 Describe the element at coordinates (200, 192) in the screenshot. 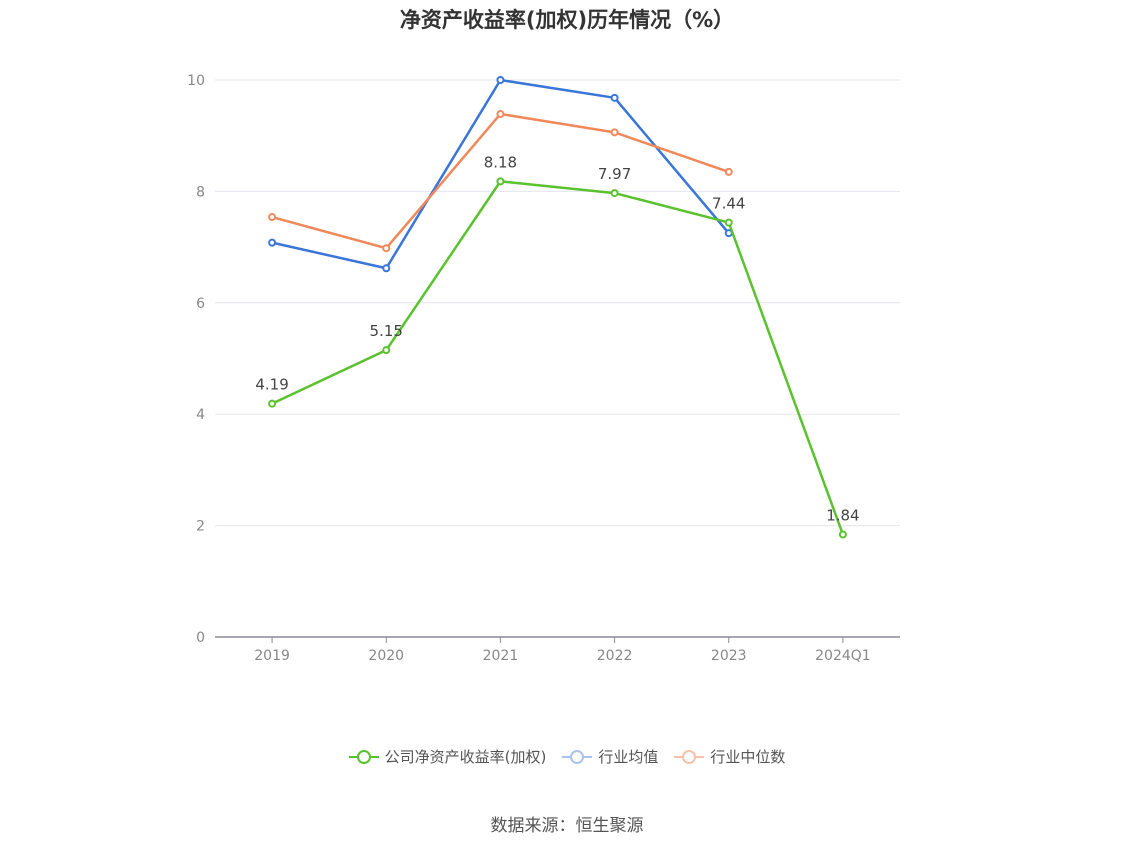

I see `y-tick-label: 8` at that location.